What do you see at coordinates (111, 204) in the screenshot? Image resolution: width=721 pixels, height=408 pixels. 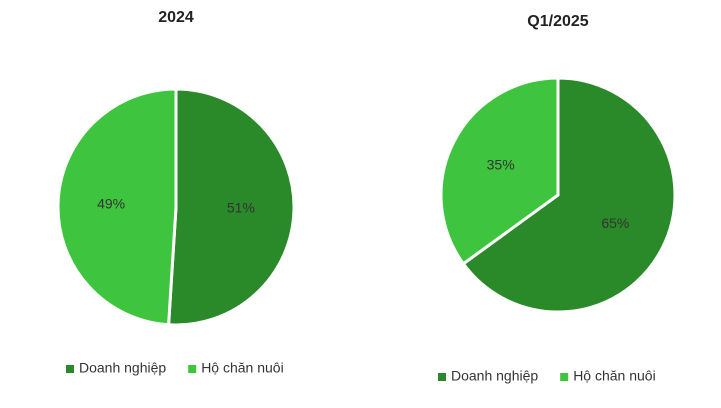 I see `value-label: 49%` at bounding box center [111, 204].